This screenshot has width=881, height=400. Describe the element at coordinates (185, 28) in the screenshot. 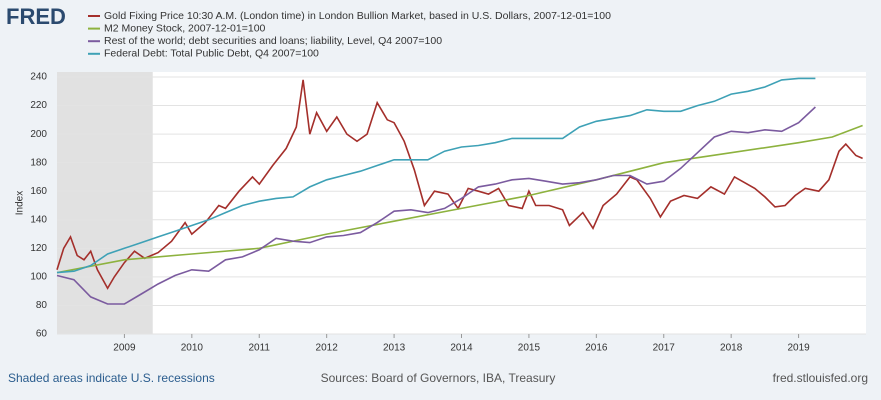

I see `legend-label: M2 Money Stock, 2007-12-01=100` at that location.